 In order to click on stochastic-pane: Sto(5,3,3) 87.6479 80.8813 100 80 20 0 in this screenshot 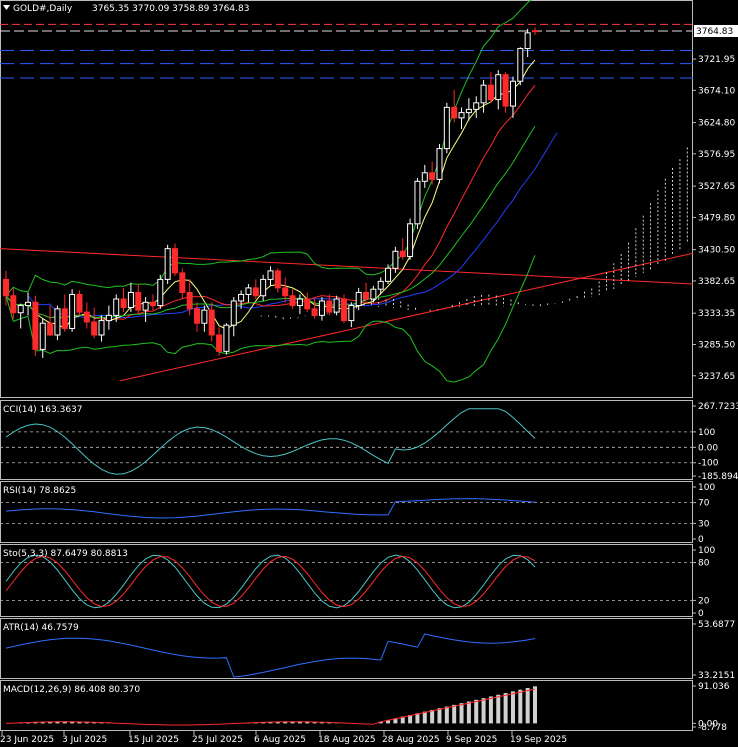, I will do `click(357, 582)`.